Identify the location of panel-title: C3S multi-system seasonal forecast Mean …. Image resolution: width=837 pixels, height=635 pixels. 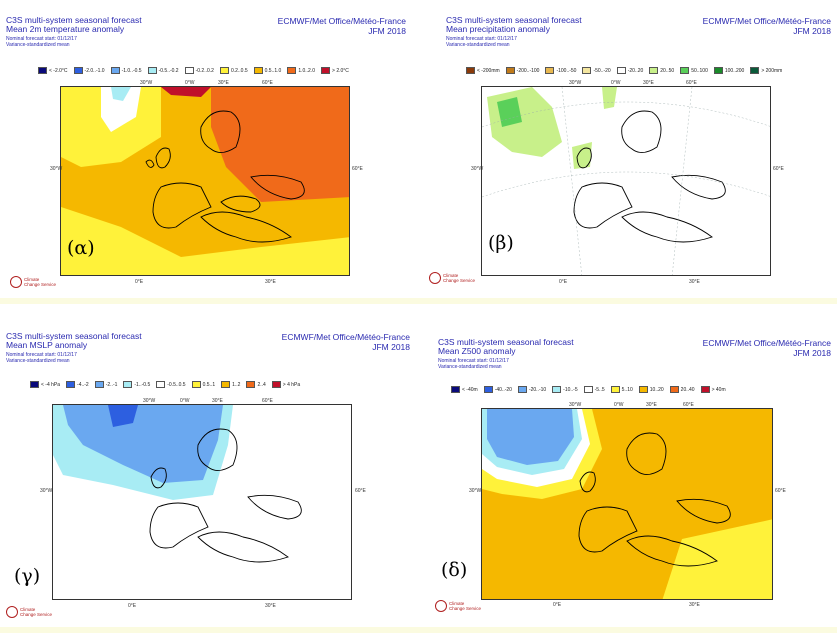
(506, 347).